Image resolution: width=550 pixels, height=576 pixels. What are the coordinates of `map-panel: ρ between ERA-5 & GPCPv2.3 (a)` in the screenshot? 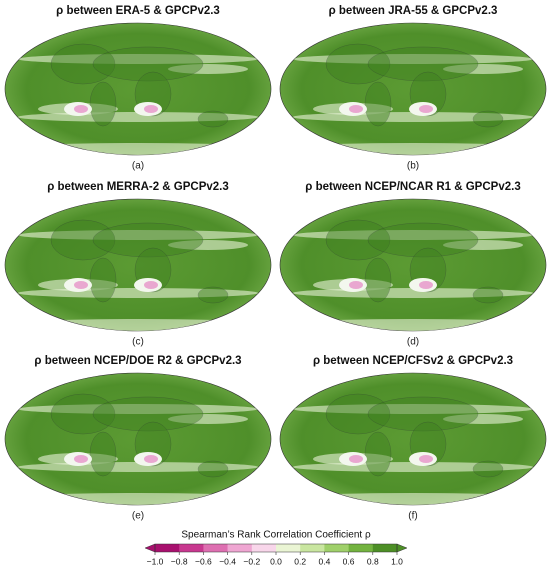 It's located at (138, 88).